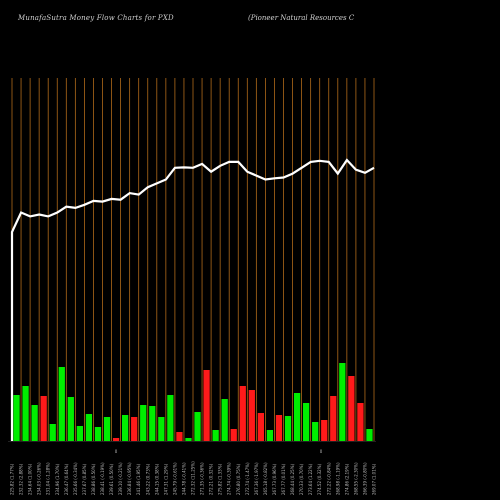 This screenshot has width=500, height=500. I want to click on x-tick-label: 245.79 (-0.61%), so click(174, 478).